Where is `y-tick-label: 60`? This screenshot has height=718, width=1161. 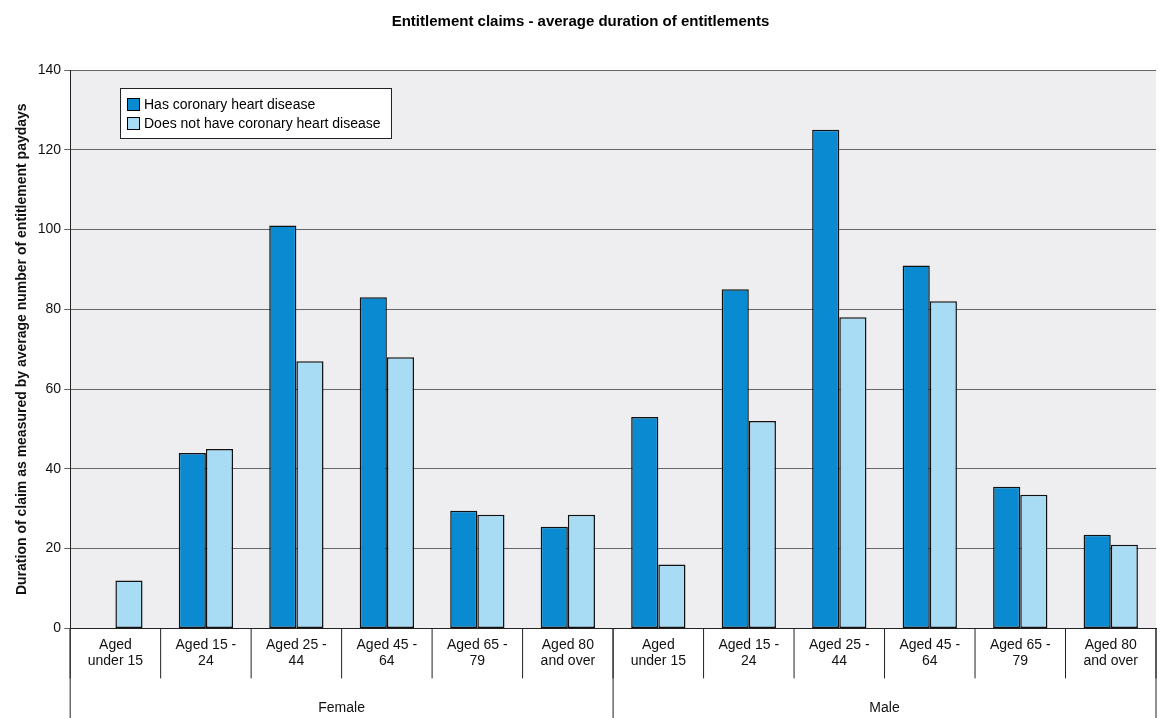
y-tick-label: 60 is located at coordinates (53, 387).